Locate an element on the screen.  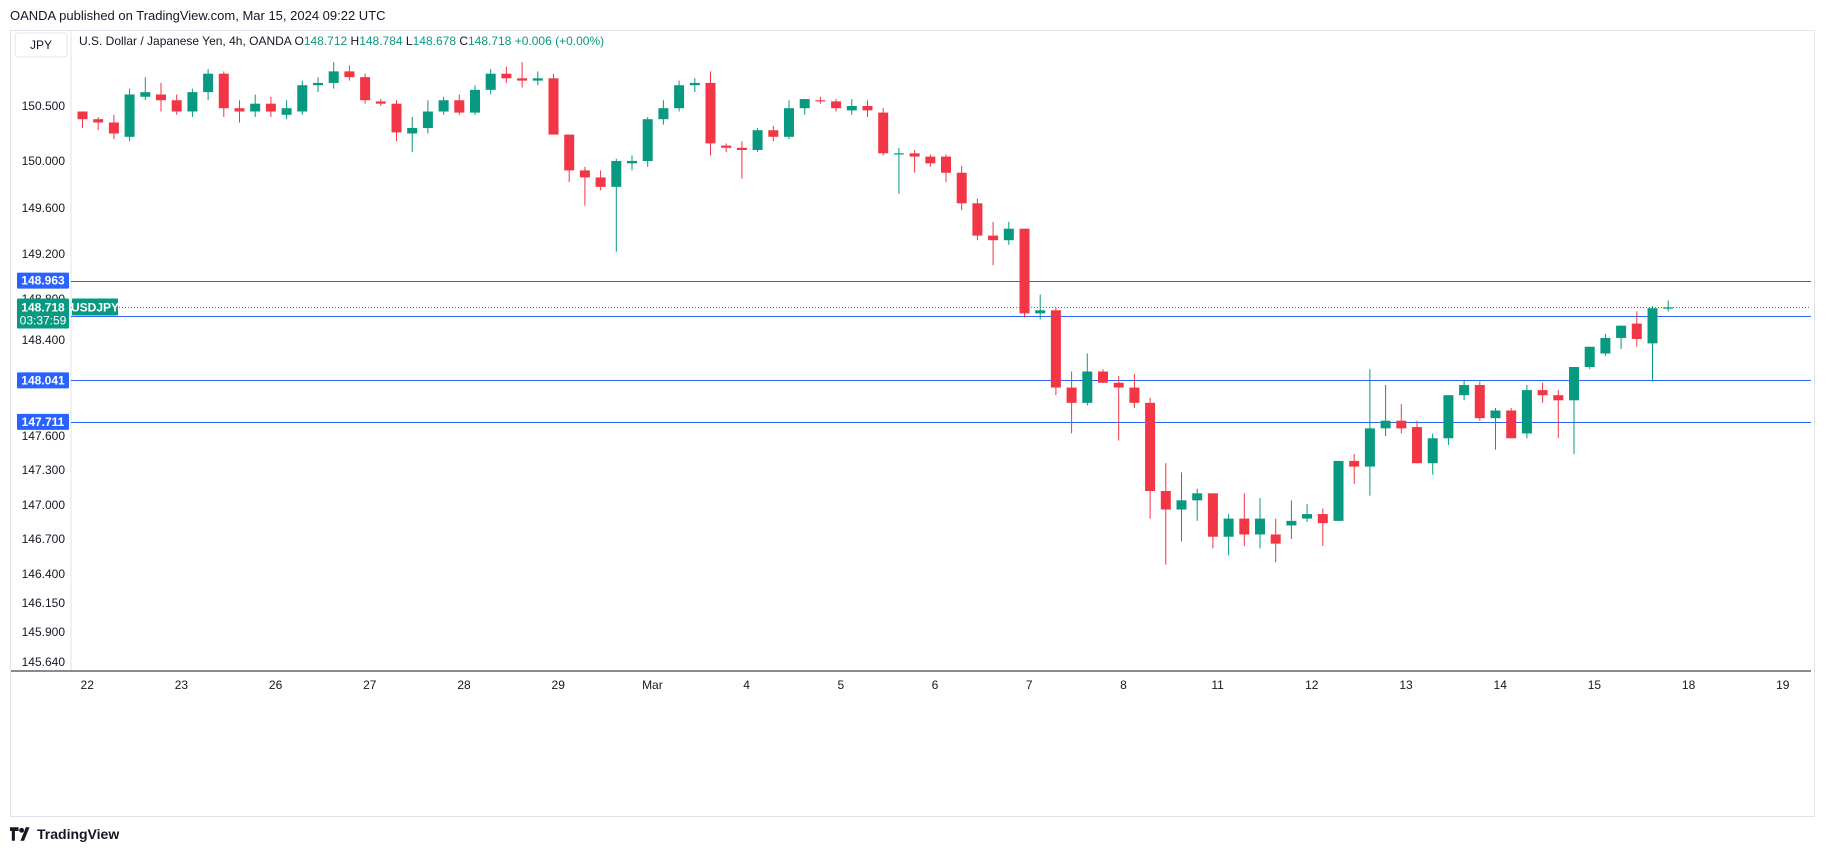
currency-box is located at coordinates (41, 45).